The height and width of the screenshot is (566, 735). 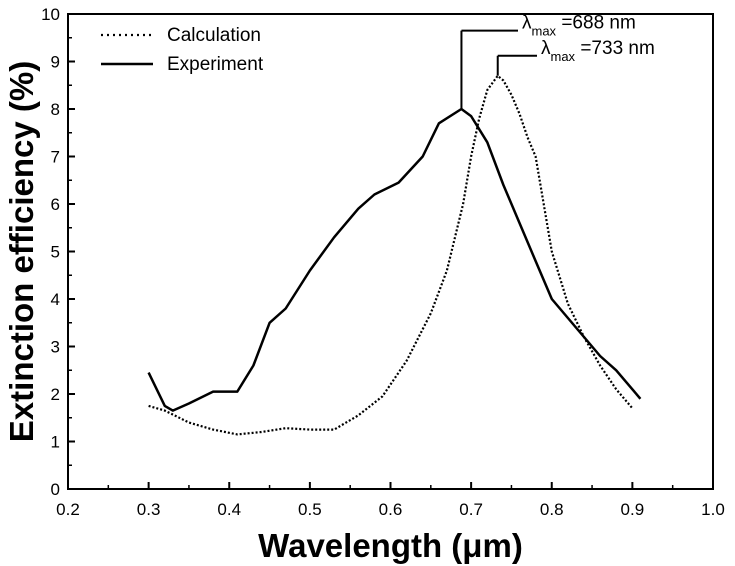 I want to click on x-tick-label: 0.6, so click(x=391, y=509).